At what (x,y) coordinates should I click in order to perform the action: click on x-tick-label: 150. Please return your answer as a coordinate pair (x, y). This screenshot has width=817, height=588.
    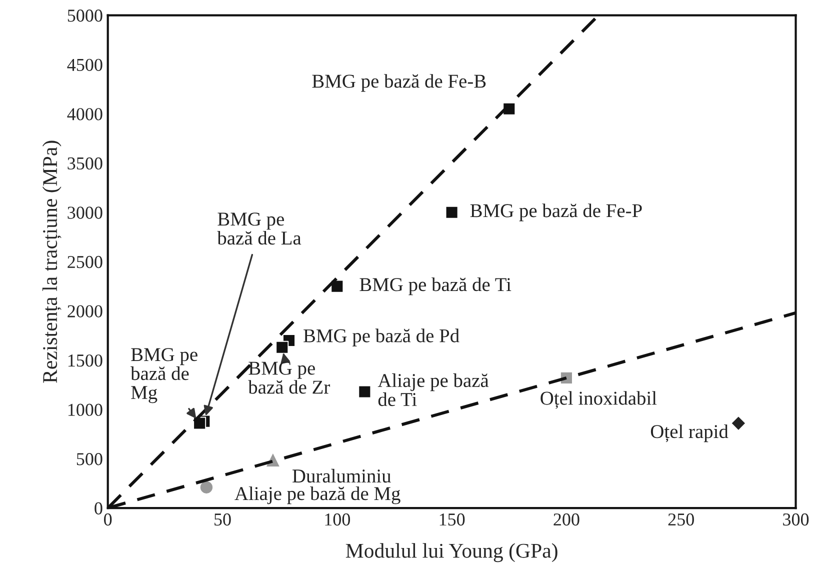
    Looking at the image, I should click on (452, 519).